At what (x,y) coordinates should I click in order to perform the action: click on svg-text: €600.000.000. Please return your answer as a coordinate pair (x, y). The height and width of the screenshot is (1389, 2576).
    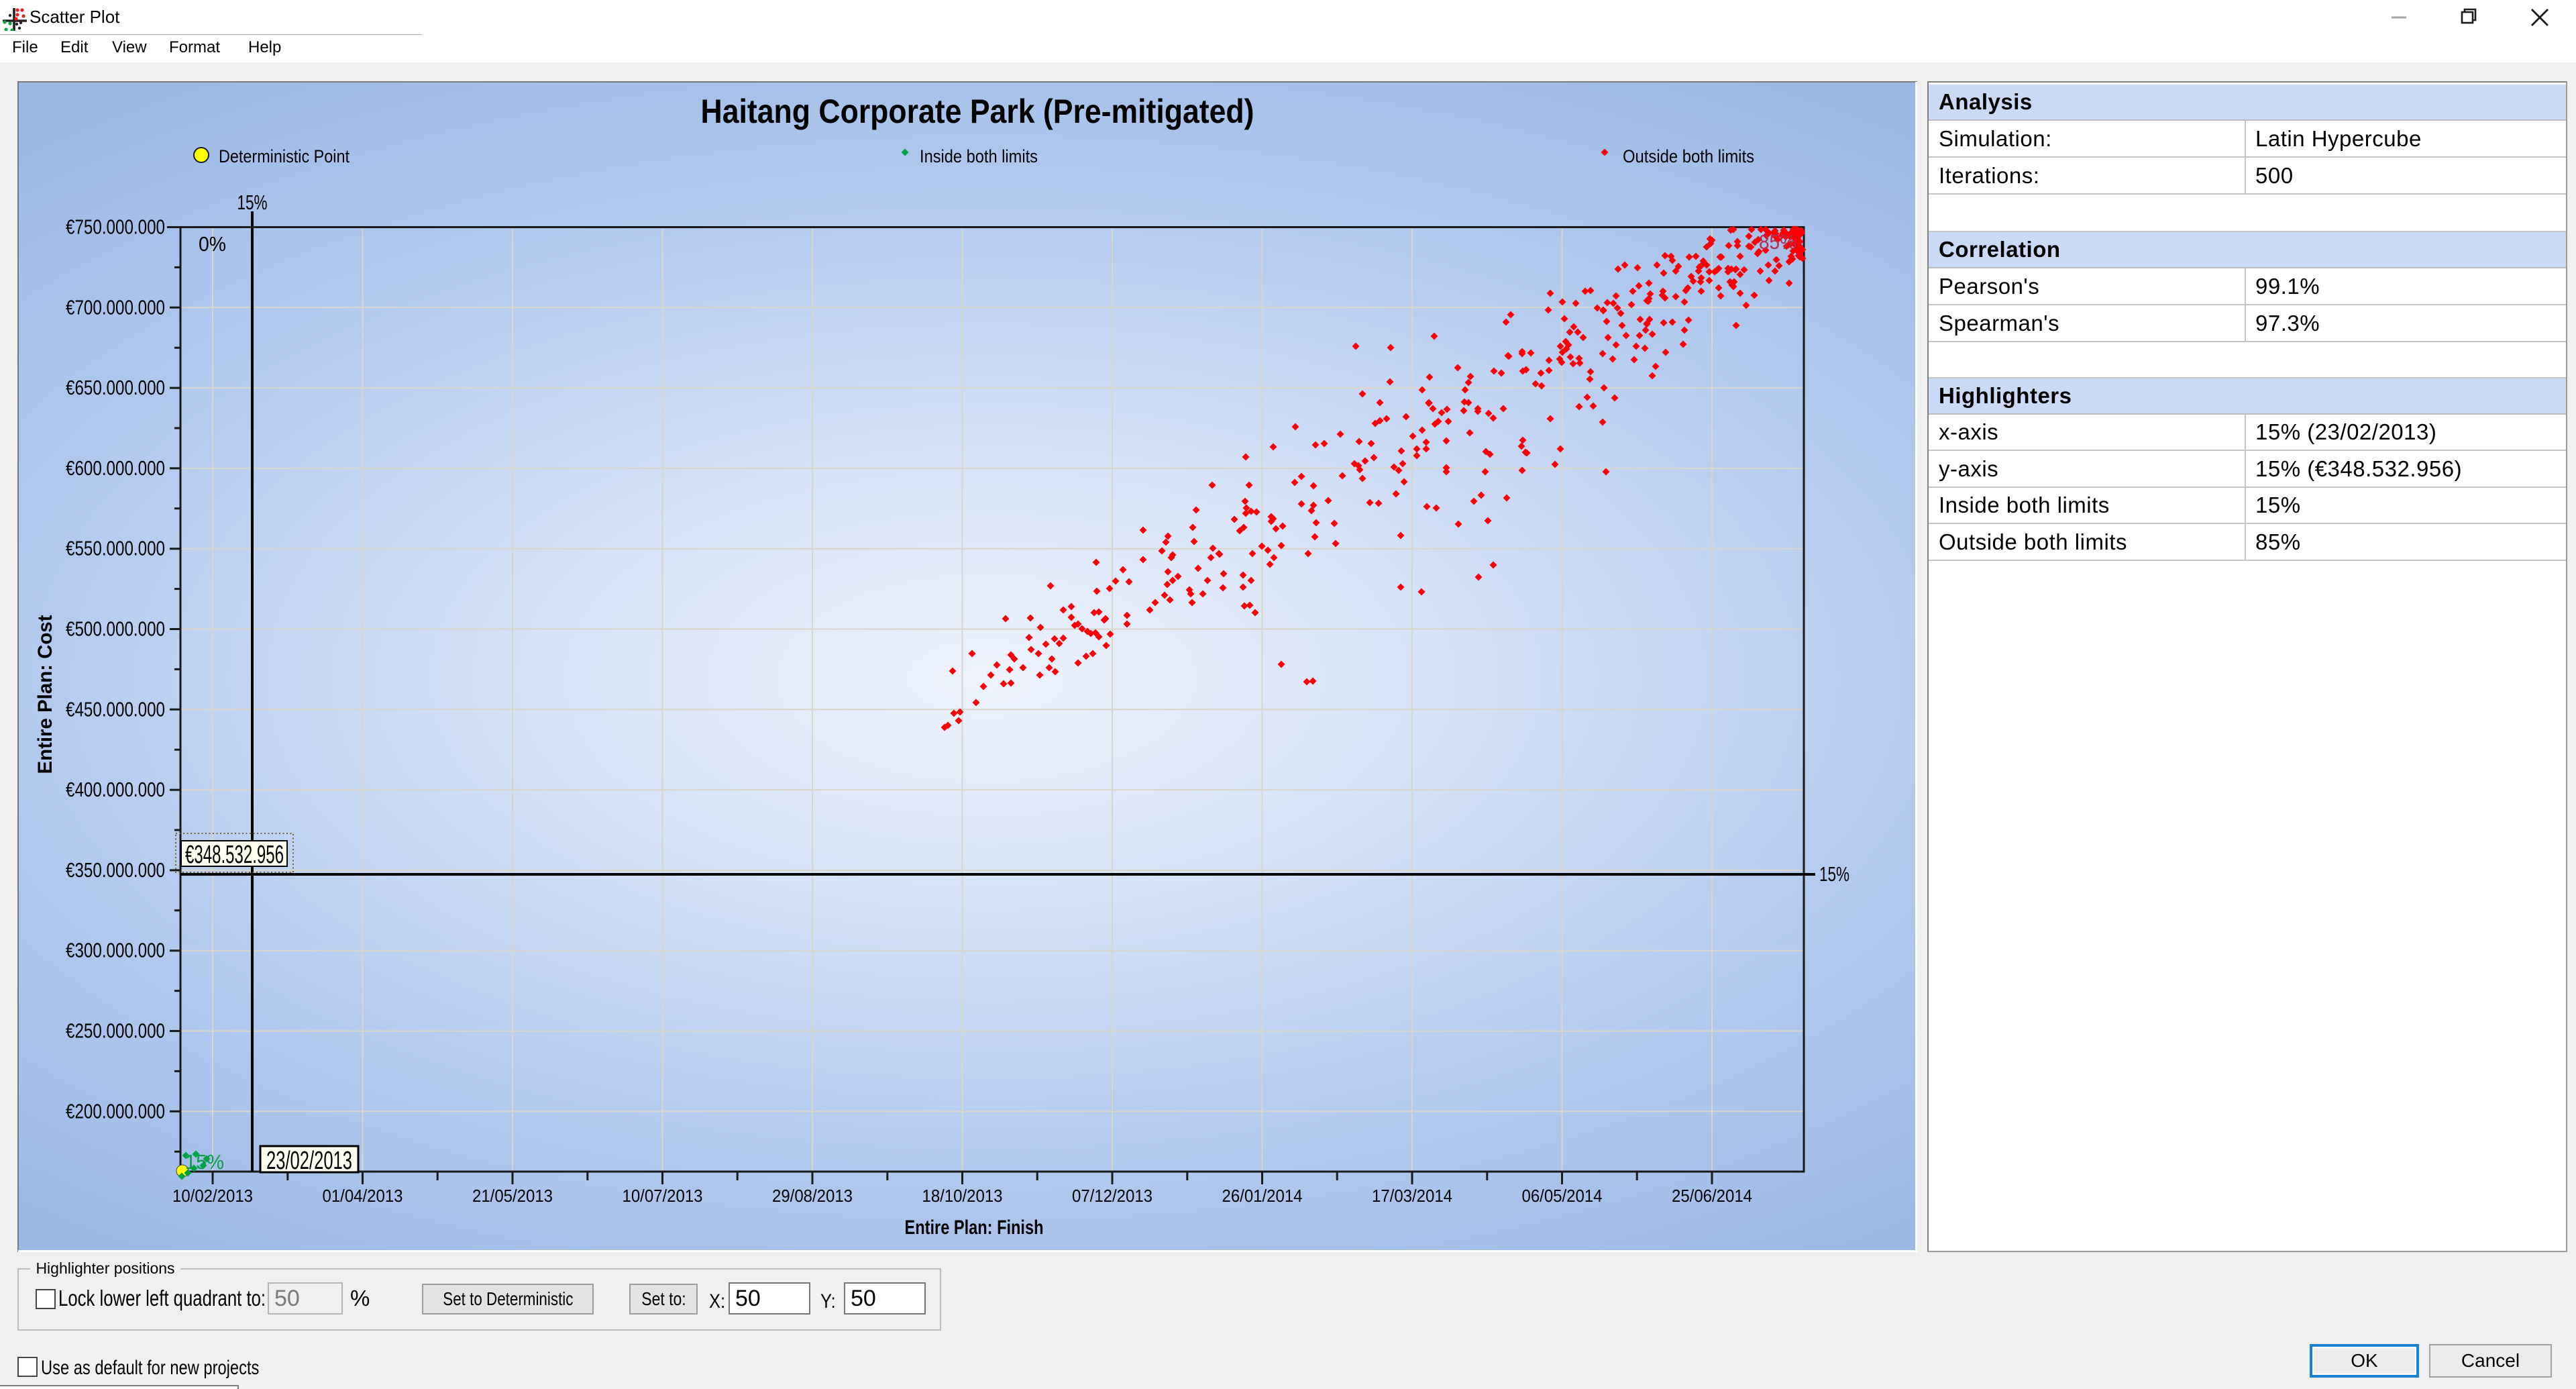
    Looking at the image, I should click on (115, 468).